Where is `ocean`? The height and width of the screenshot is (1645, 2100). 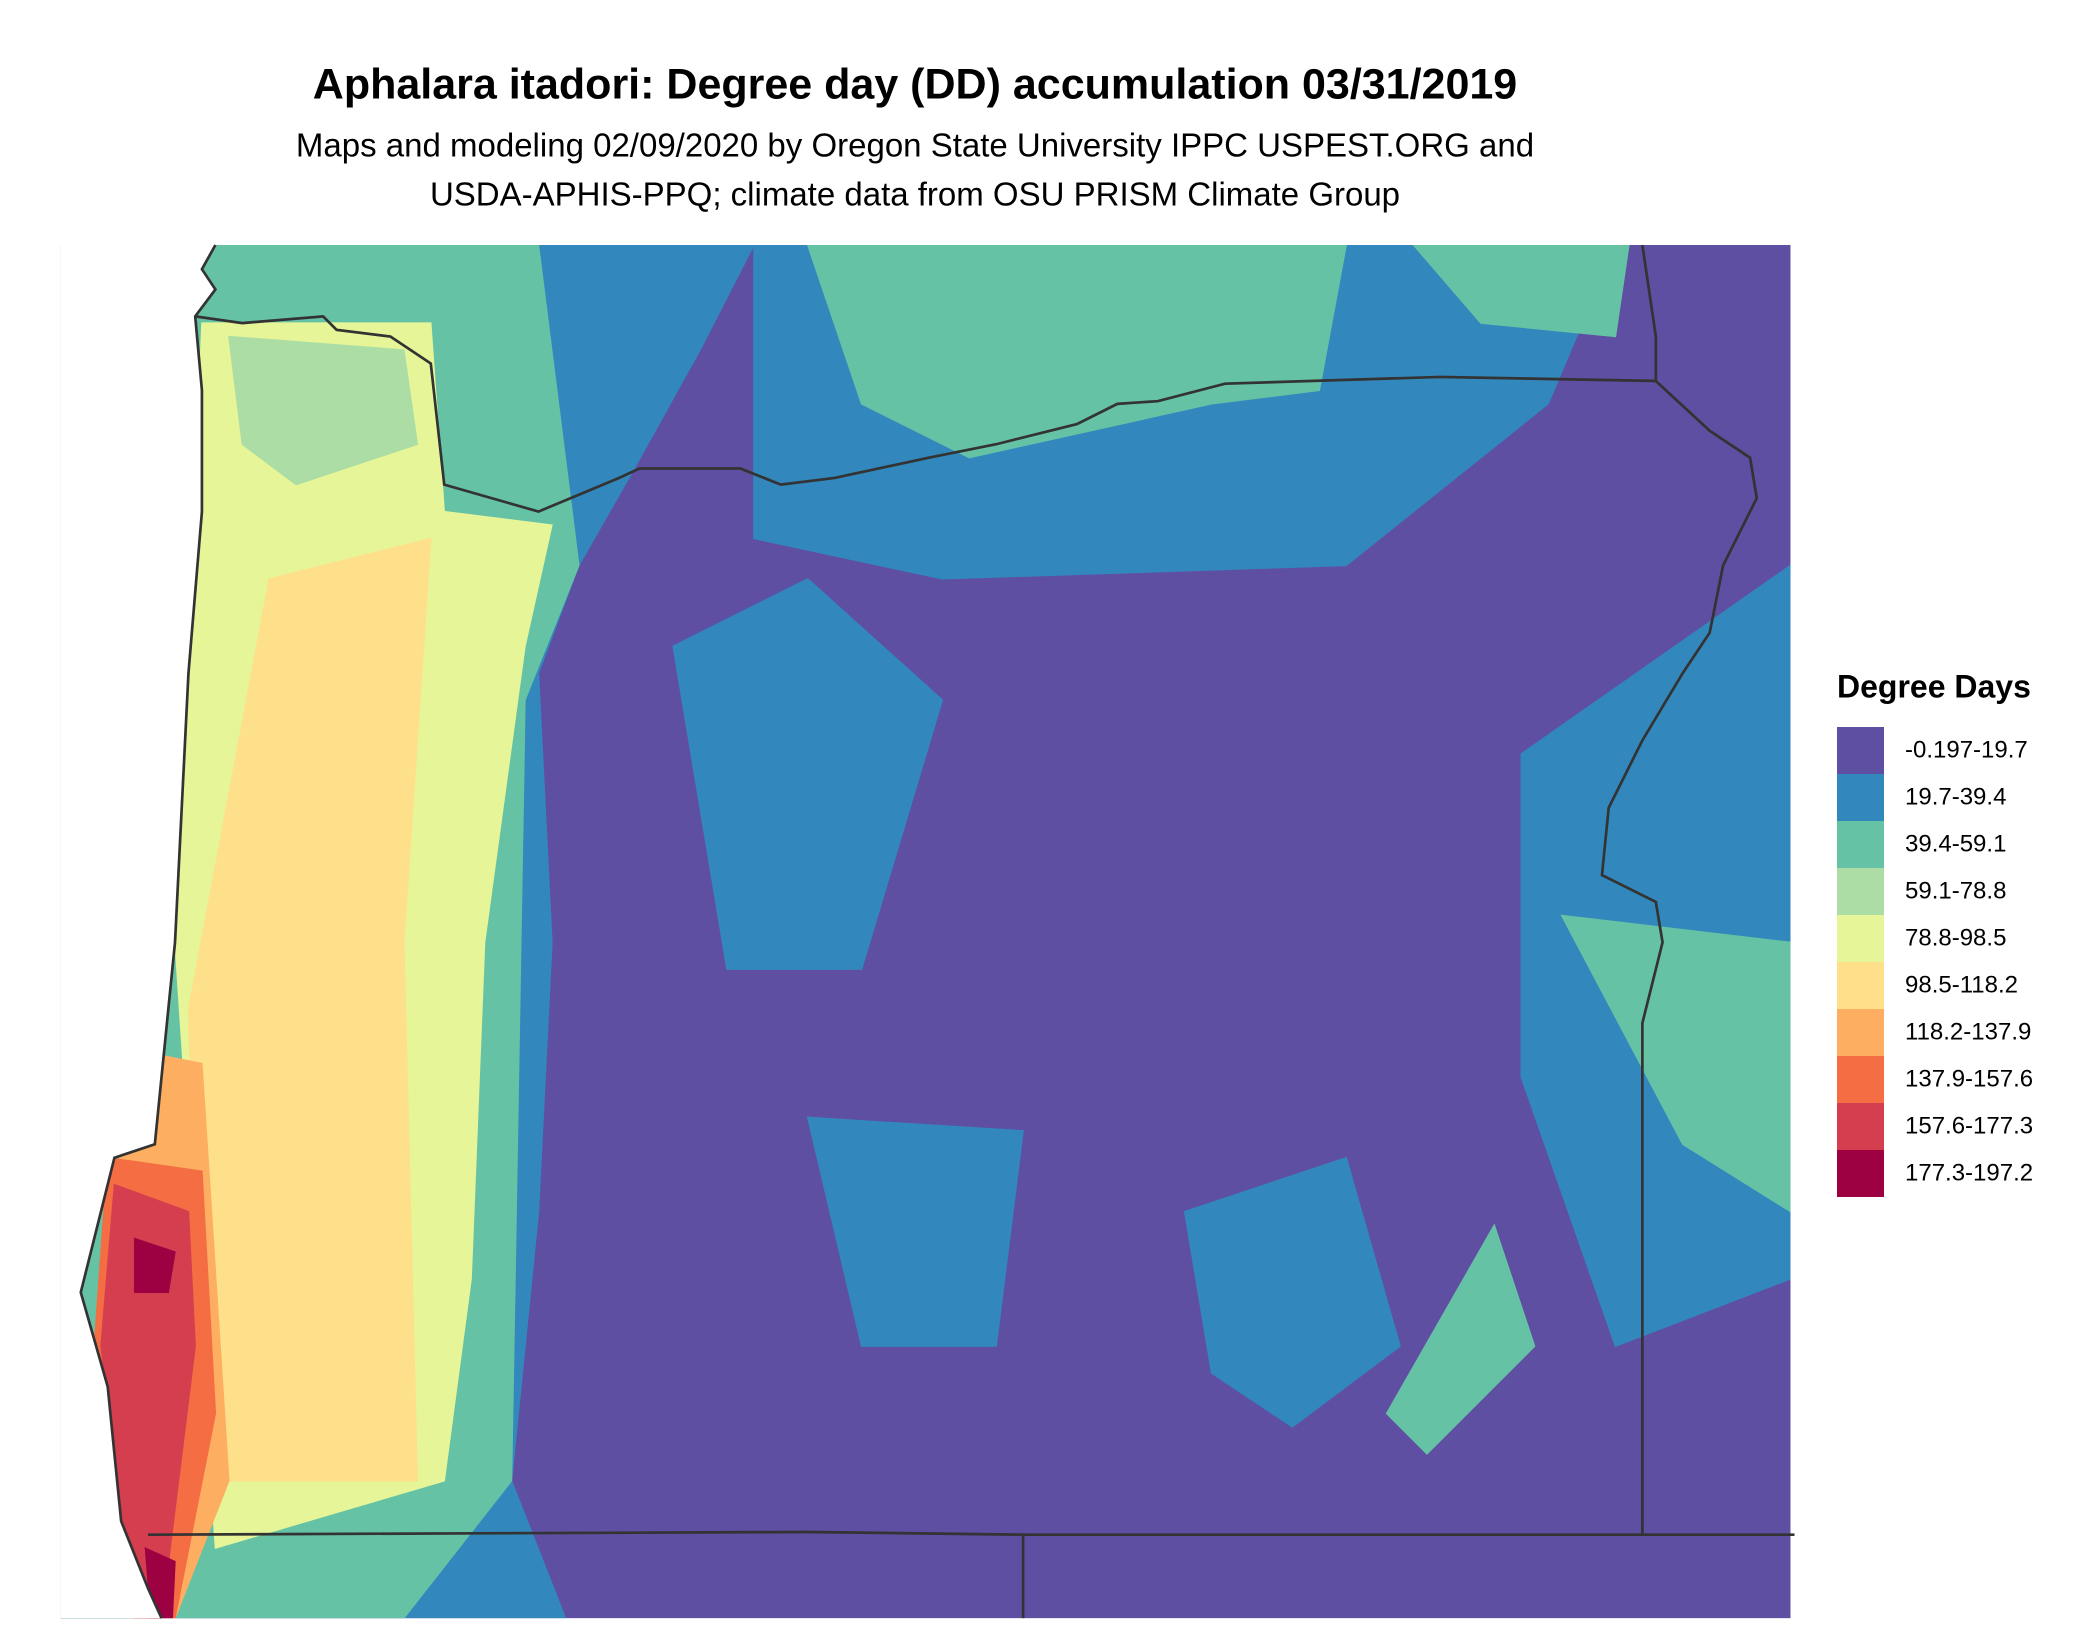 ocean is located at coordinates (138, 932).